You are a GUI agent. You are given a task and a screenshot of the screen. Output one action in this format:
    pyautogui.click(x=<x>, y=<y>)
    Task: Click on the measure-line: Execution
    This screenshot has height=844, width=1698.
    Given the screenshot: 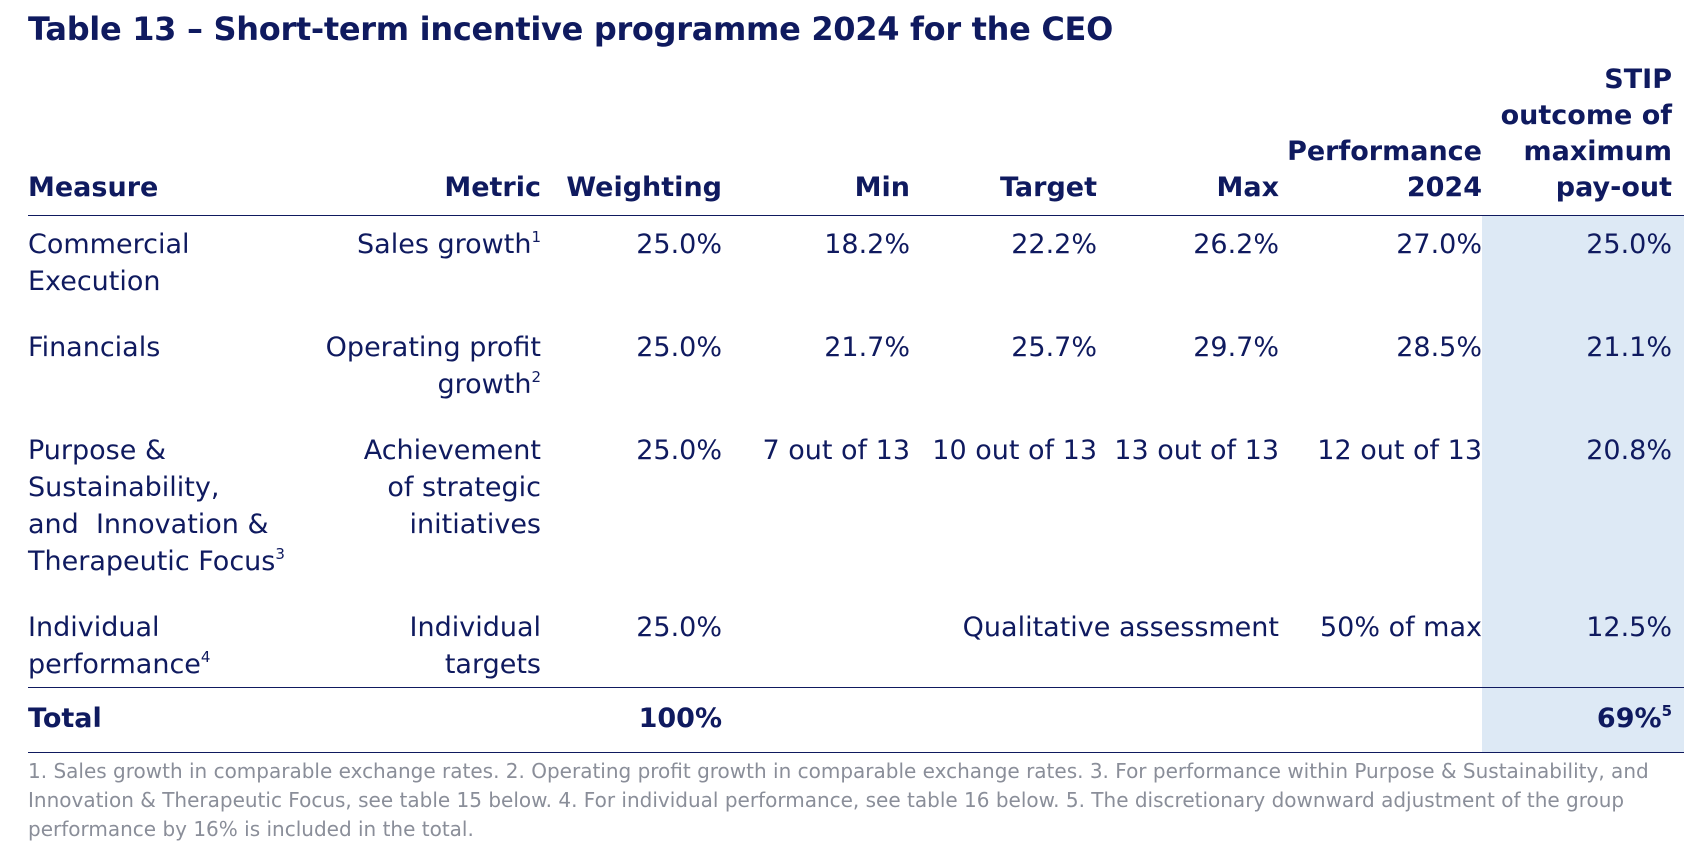 What is the action you would take?
    pyautogui.click(x=94, y=281)
    